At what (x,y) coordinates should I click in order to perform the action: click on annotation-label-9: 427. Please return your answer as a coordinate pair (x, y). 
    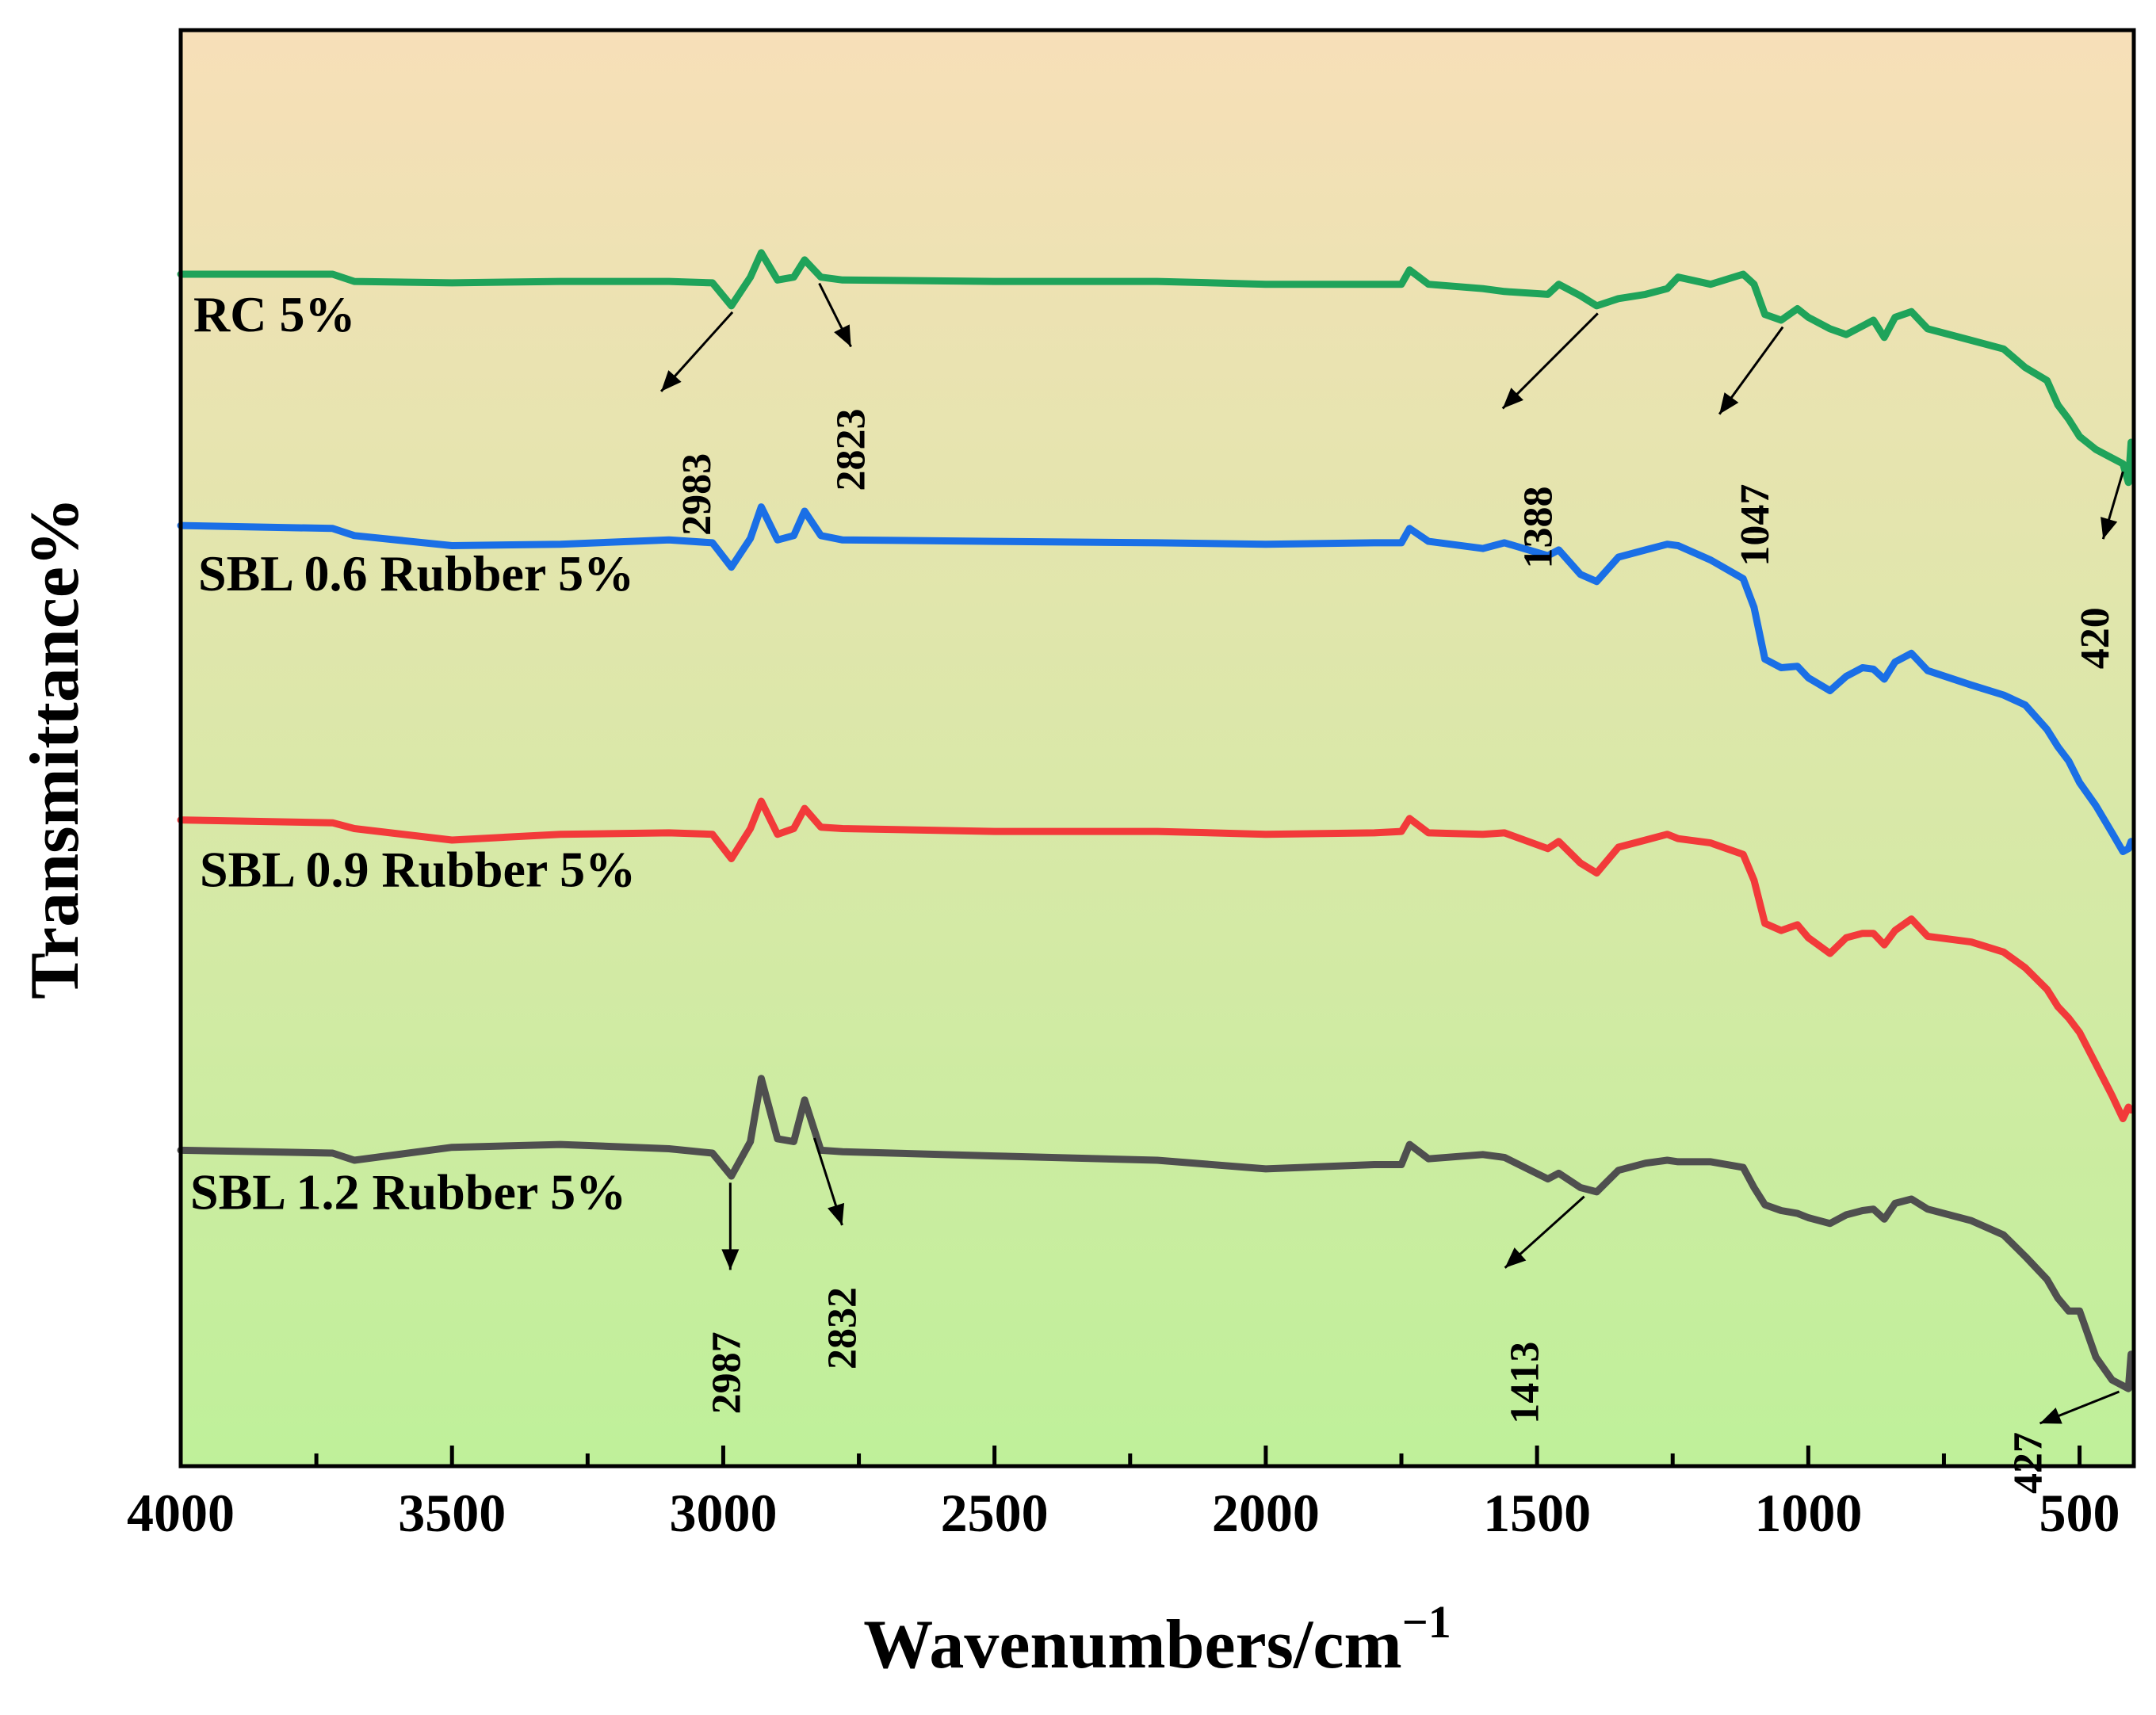
    Looking at the image, I should click on (2028, 1463).